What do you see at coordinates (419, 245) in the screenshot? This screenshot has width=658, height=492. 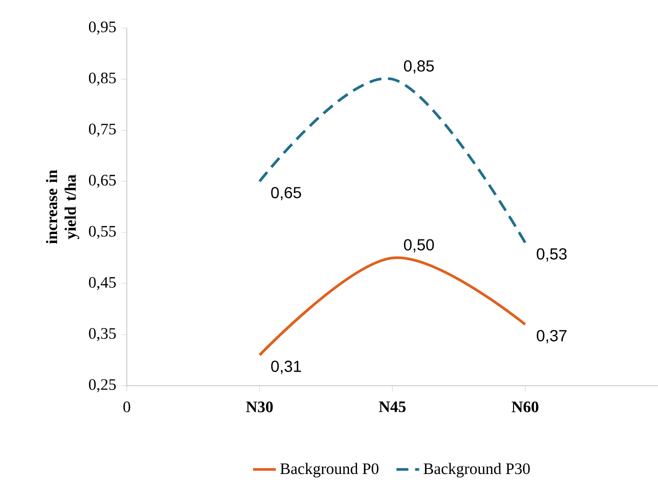 I see `data-label: 0,50` at bounding box center [419, 245].